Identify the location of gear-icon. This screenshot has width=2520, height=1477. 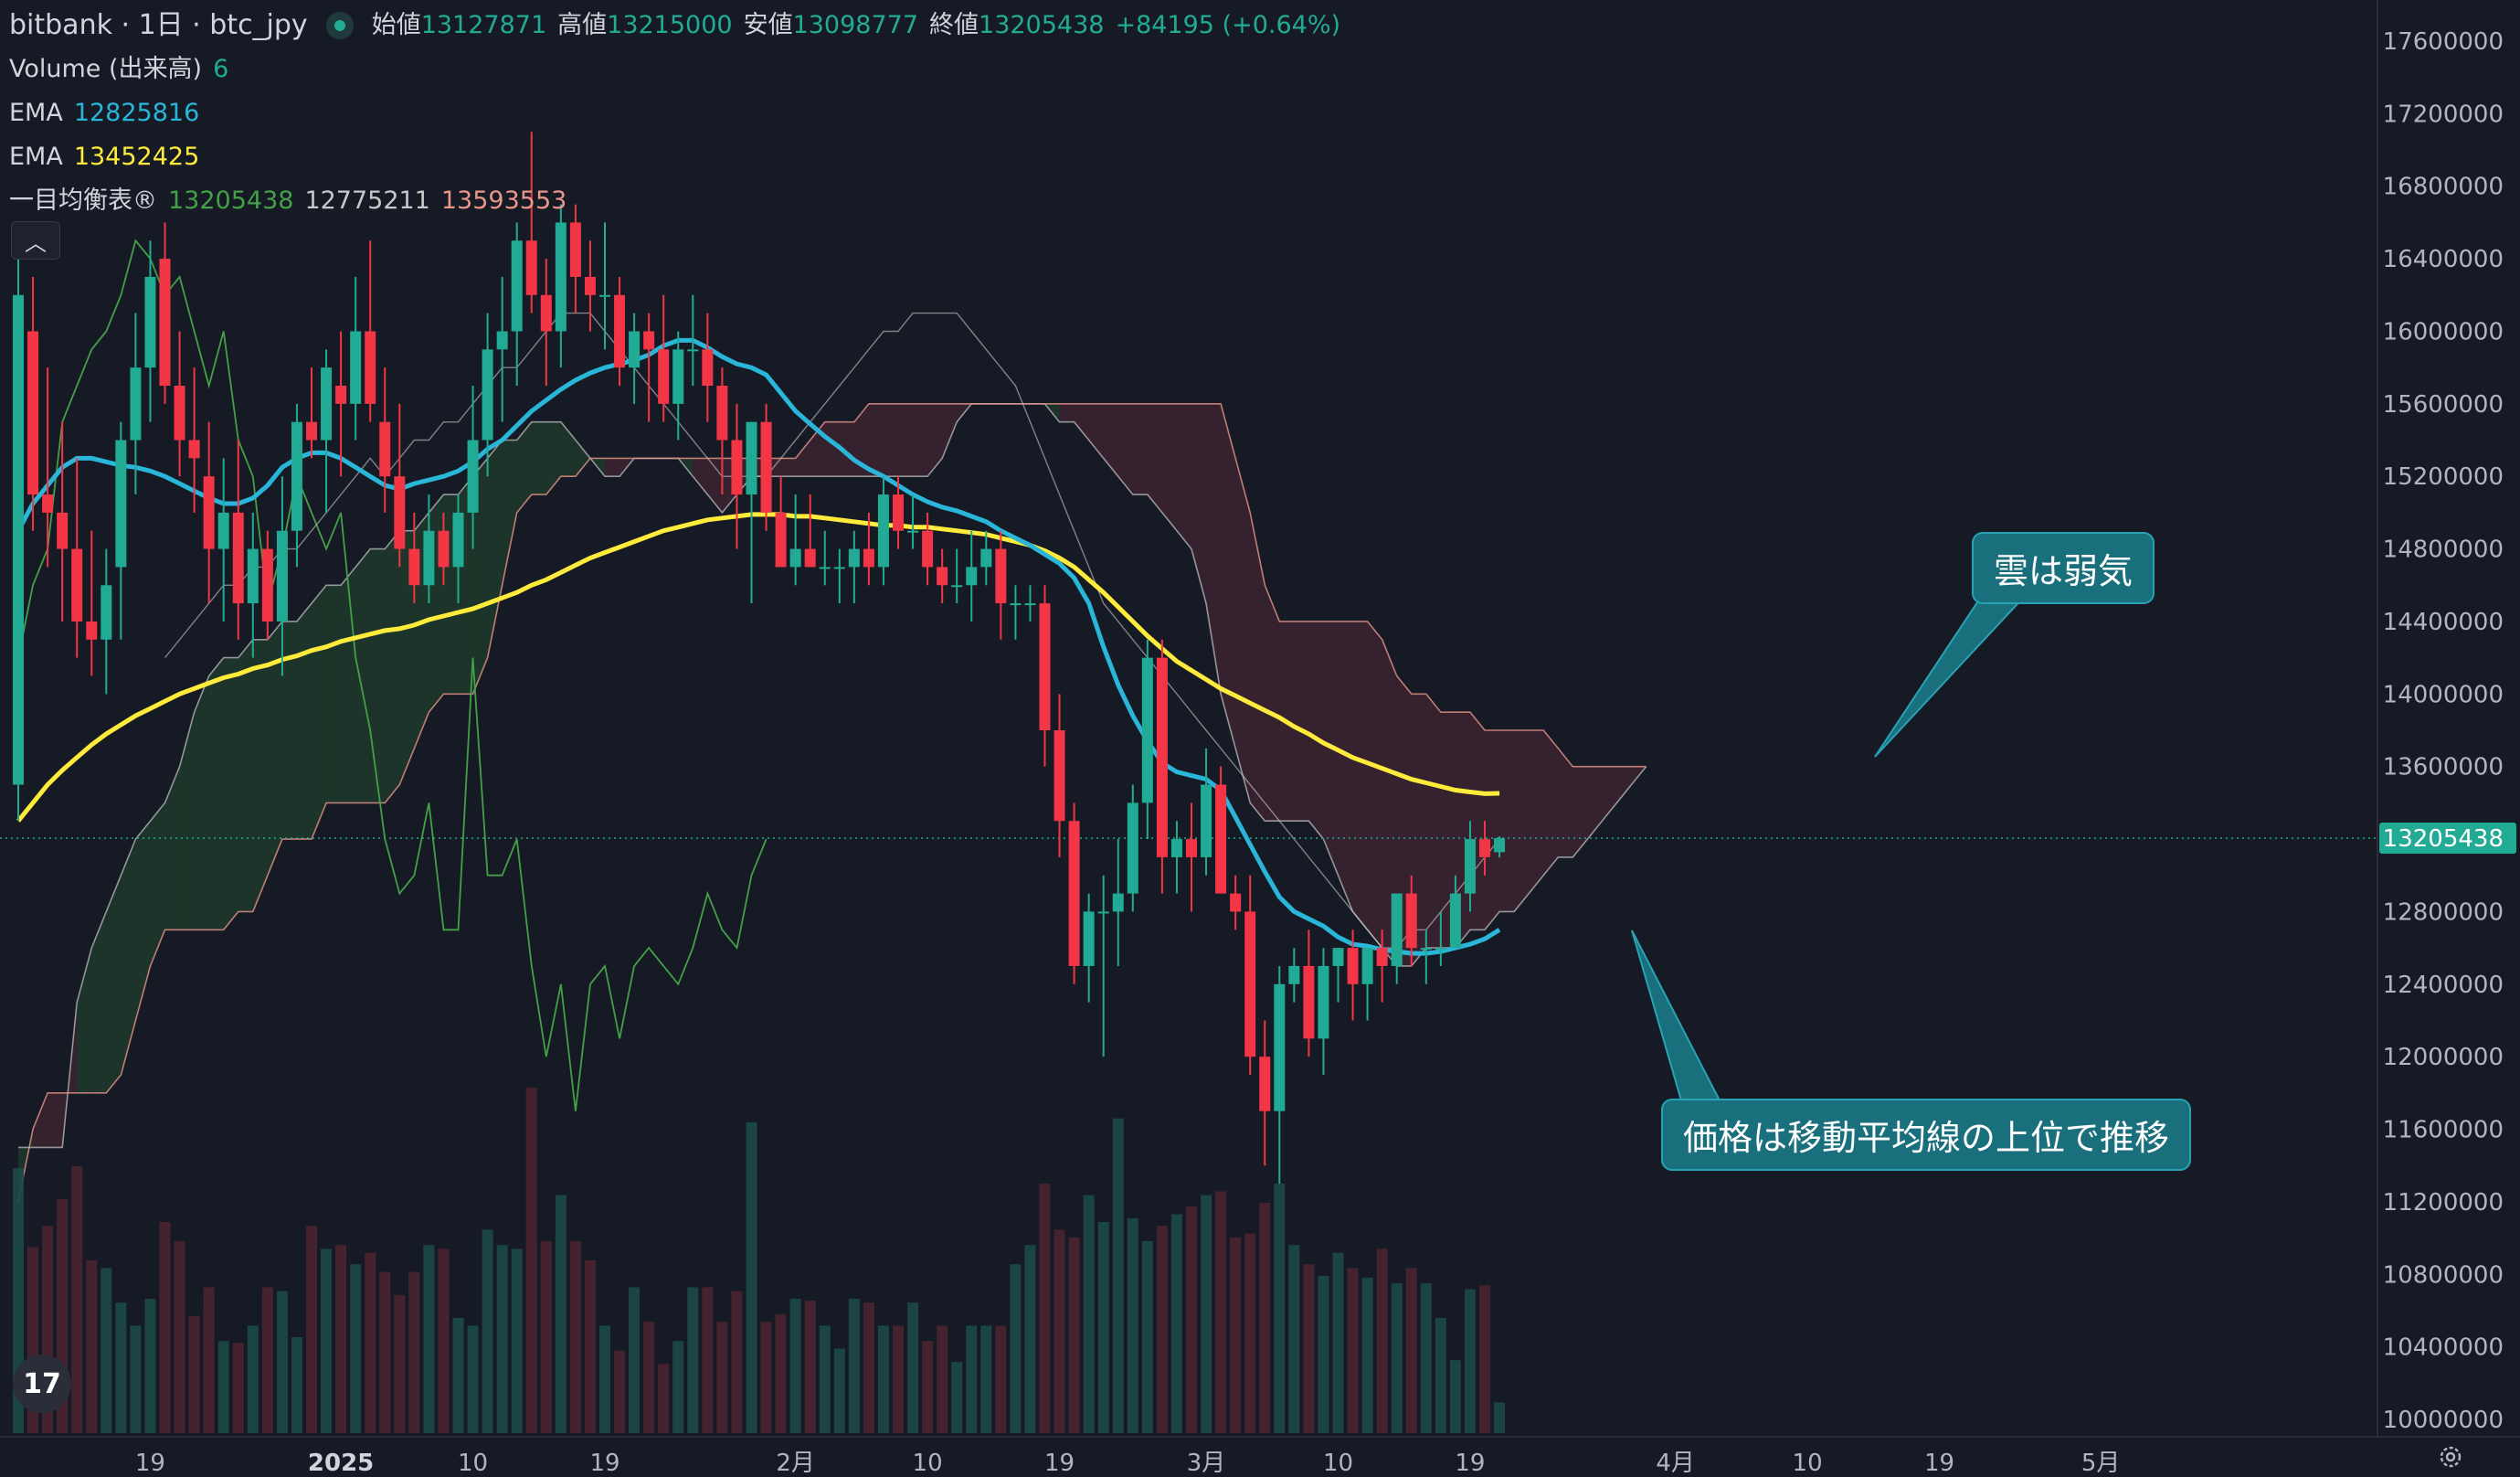
(2451, 1457).